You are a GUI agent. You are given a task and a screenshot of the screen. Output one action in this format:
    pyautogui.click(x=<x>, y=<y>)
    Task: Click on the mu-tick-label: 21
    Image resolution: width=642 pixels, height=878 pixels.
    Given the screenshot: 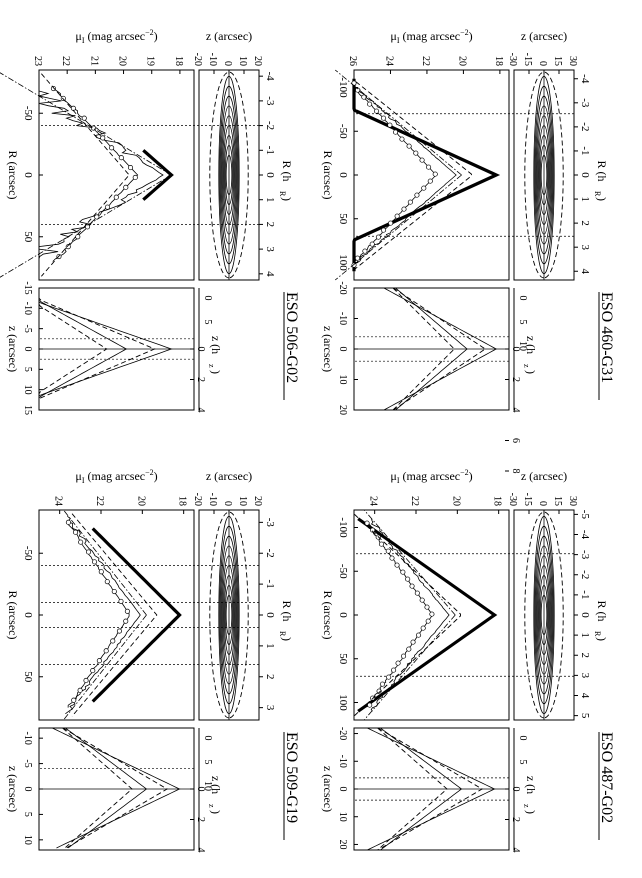 What is the action you would take?
    pyautogui.click(x=93, y=61)
    